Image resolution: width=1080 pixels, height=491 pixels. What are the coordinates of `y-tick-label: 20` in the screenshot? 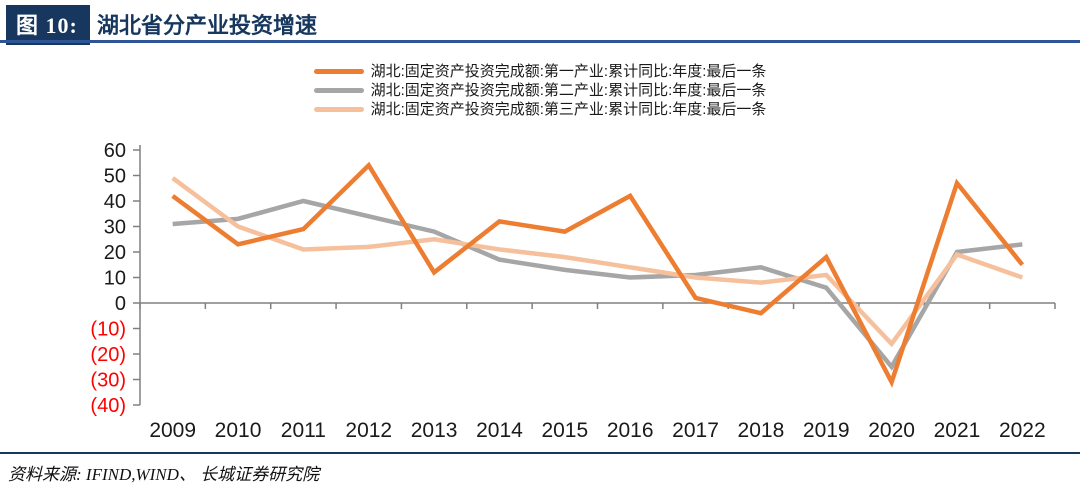 It's located at (115, 253).